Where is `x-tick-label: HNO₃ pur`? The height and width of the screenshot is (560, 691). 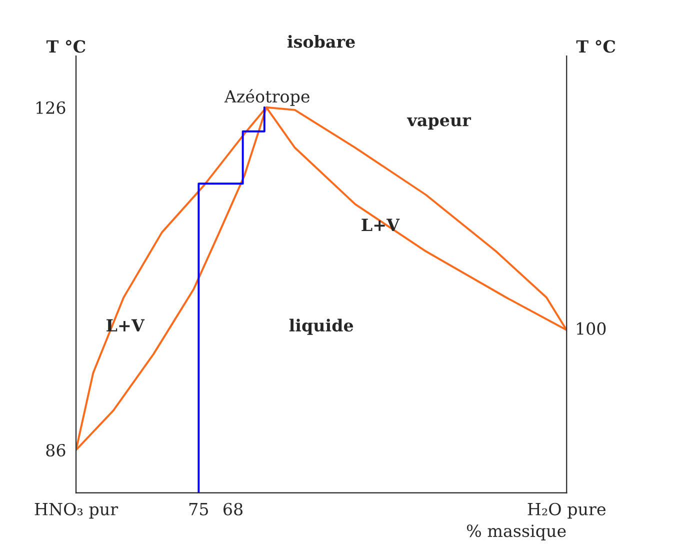
x-tick-label: HNO₃ pur is located at coordinates (76, 510).